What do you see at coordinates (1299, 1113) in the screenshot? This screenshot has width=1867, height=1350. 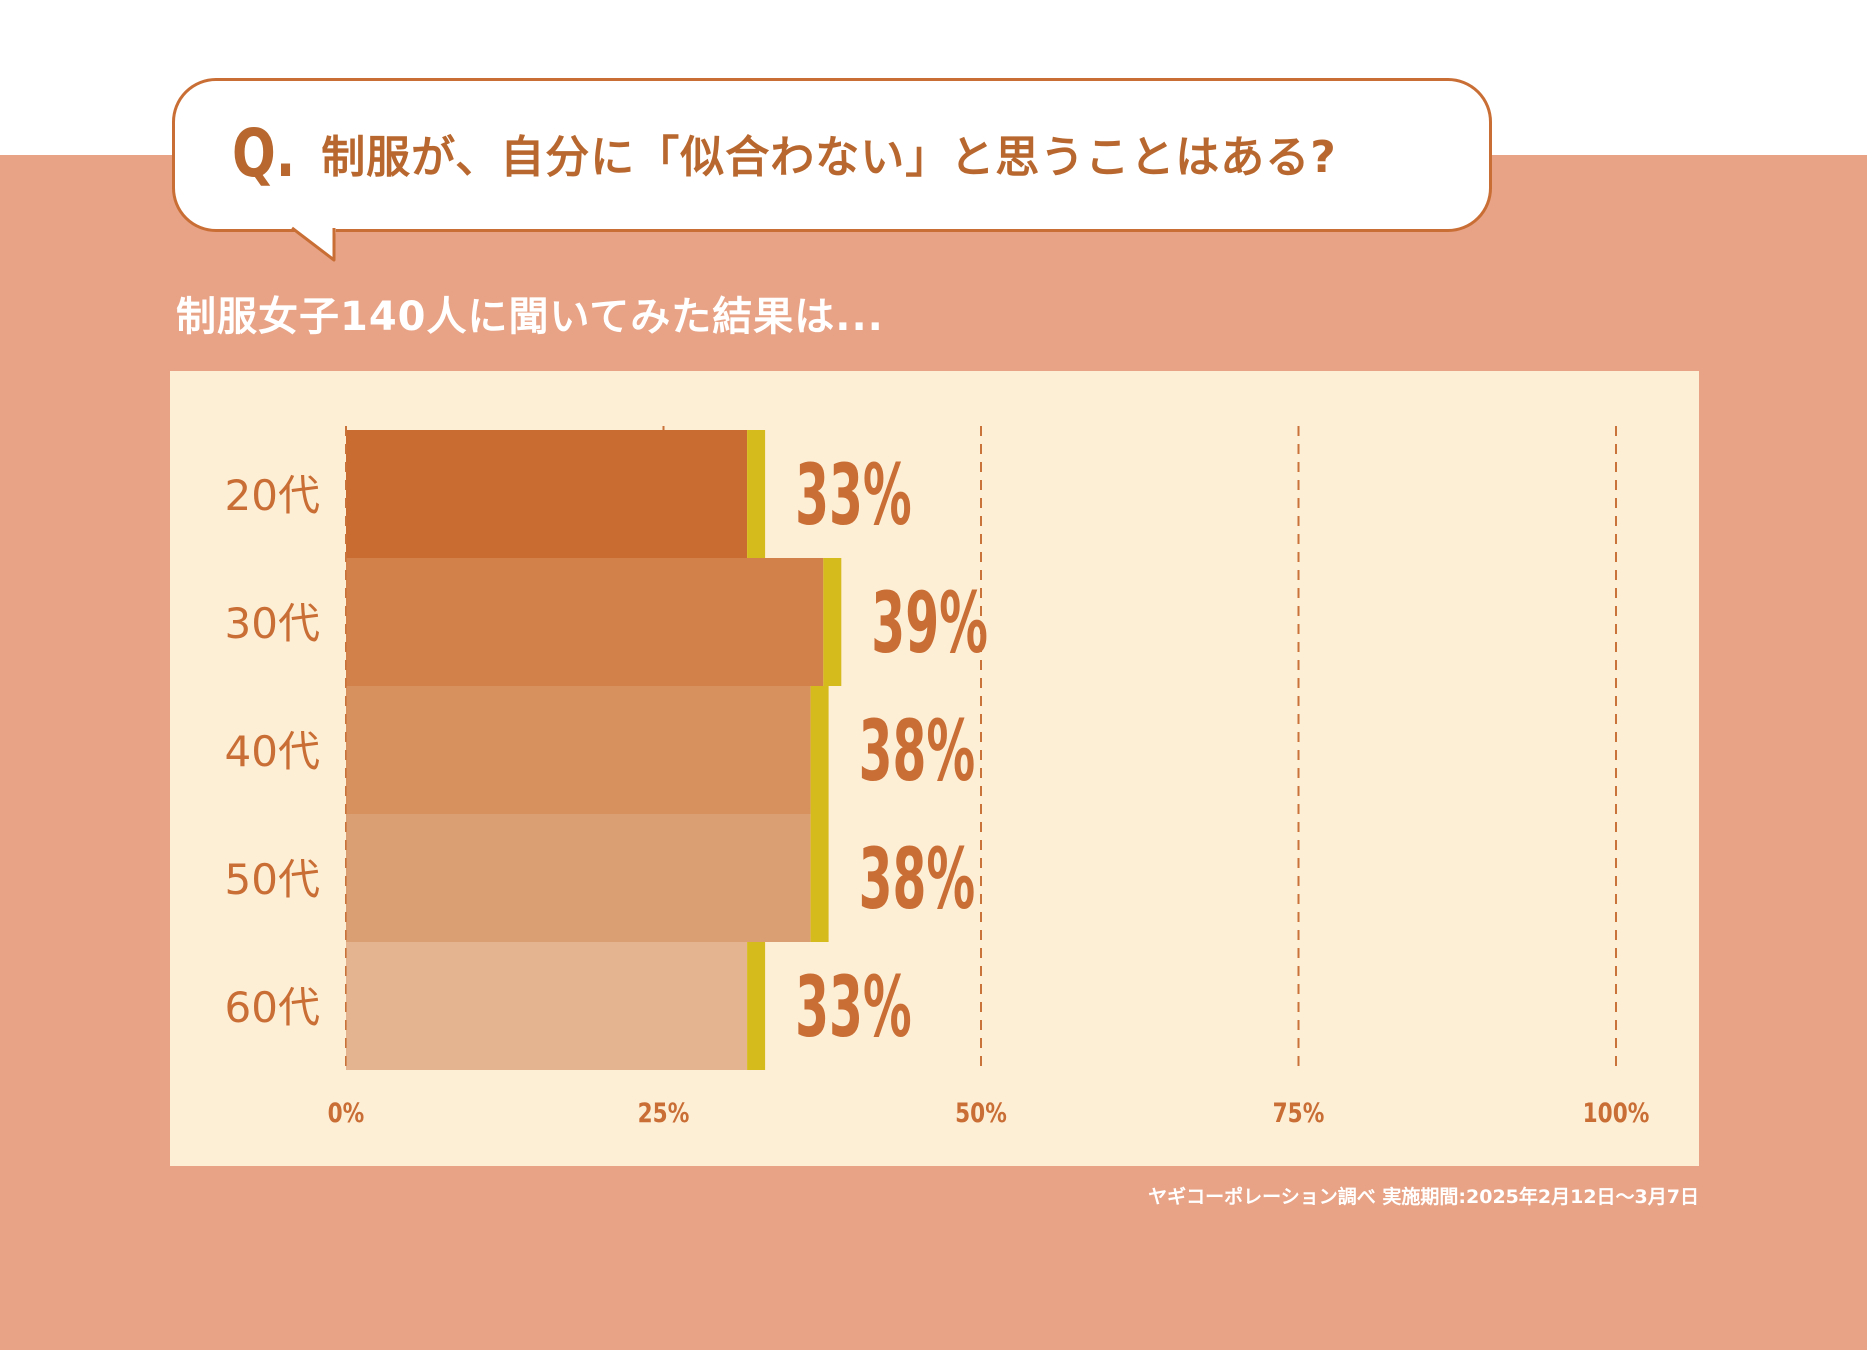 I see `x-tick-label: 75%` at bounding box center [1299, 1113].